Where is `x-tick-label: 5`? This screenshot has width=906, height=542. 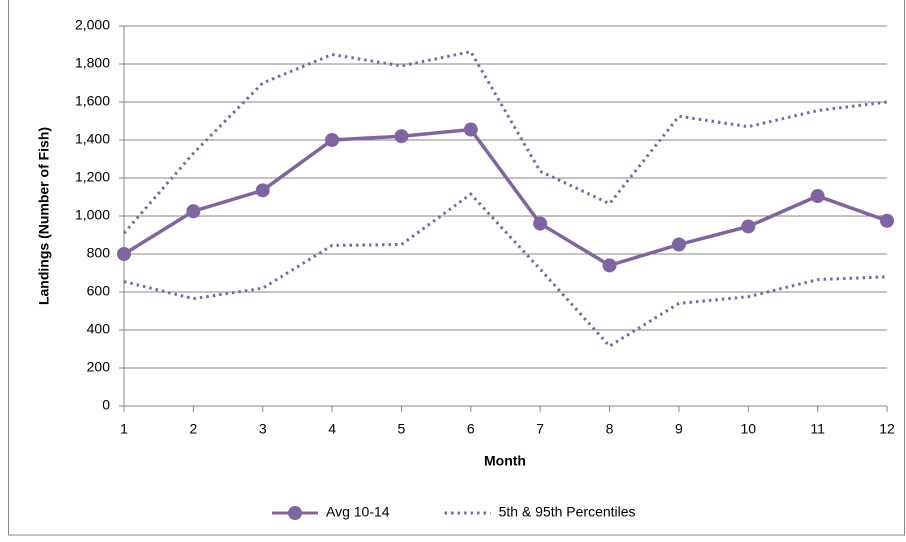
x-tick-label: 5 is located at coordinates (402, 429).